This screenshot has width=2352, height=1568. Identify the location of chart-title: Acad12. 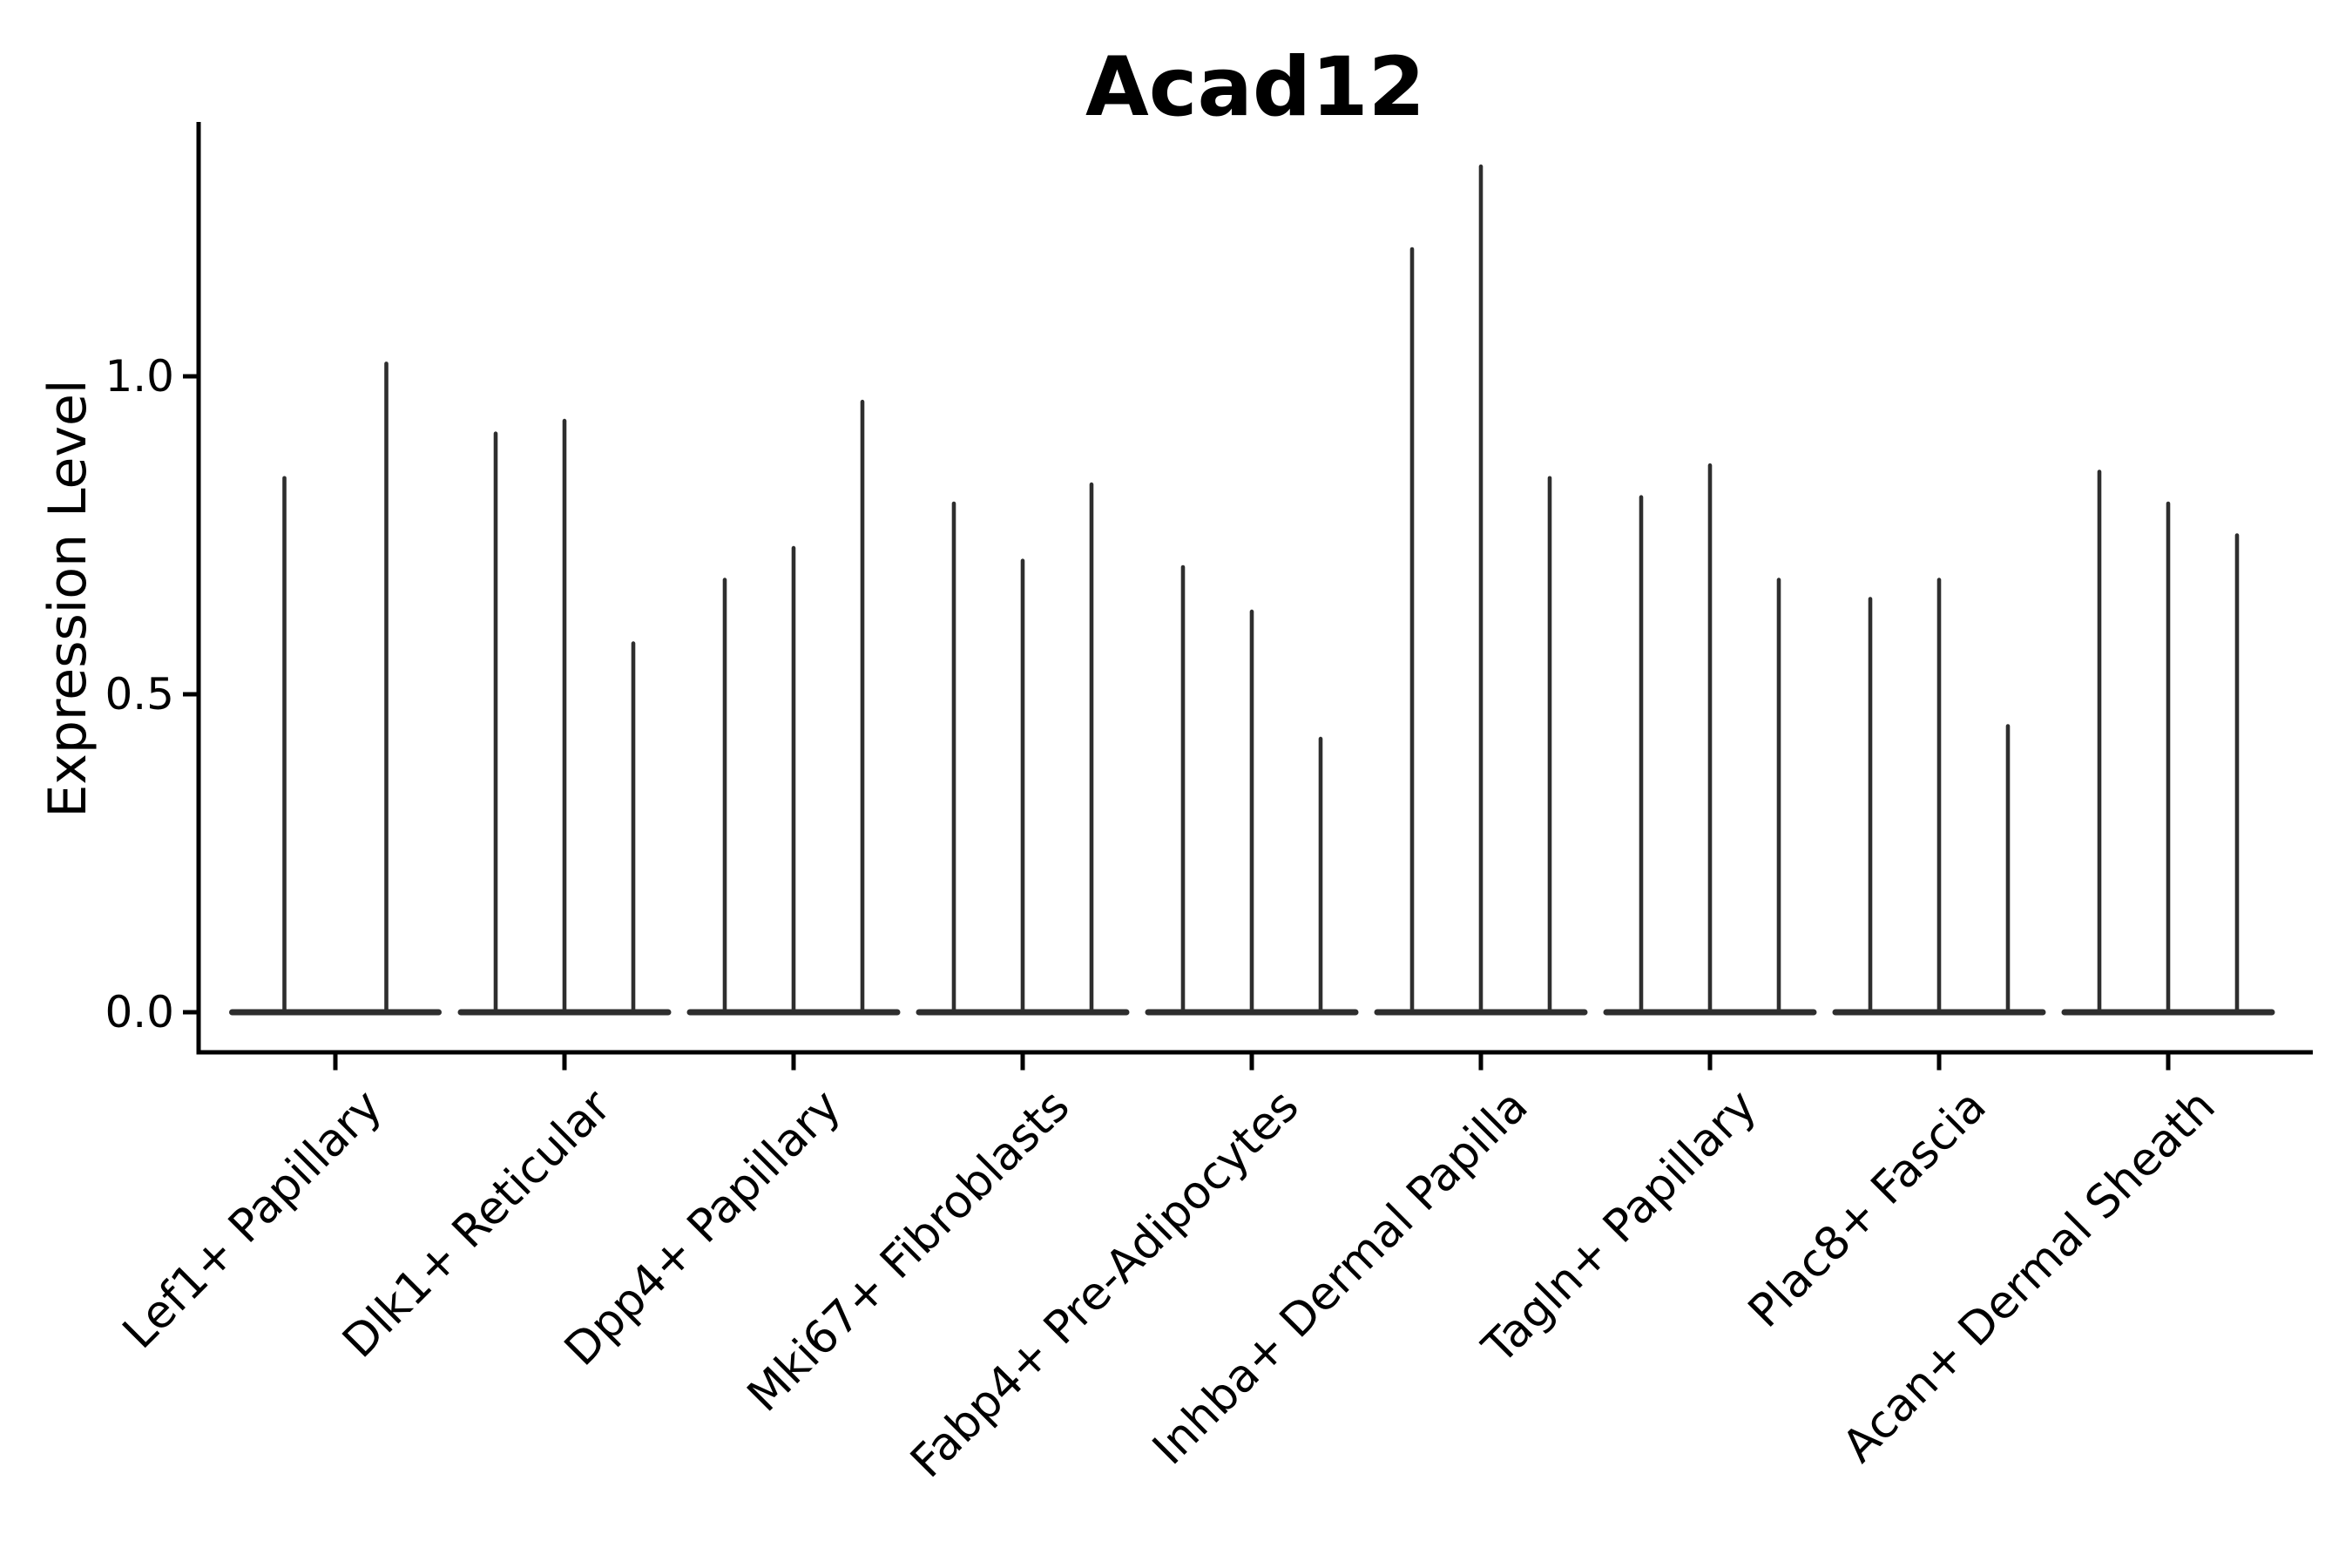
(1255, 87).